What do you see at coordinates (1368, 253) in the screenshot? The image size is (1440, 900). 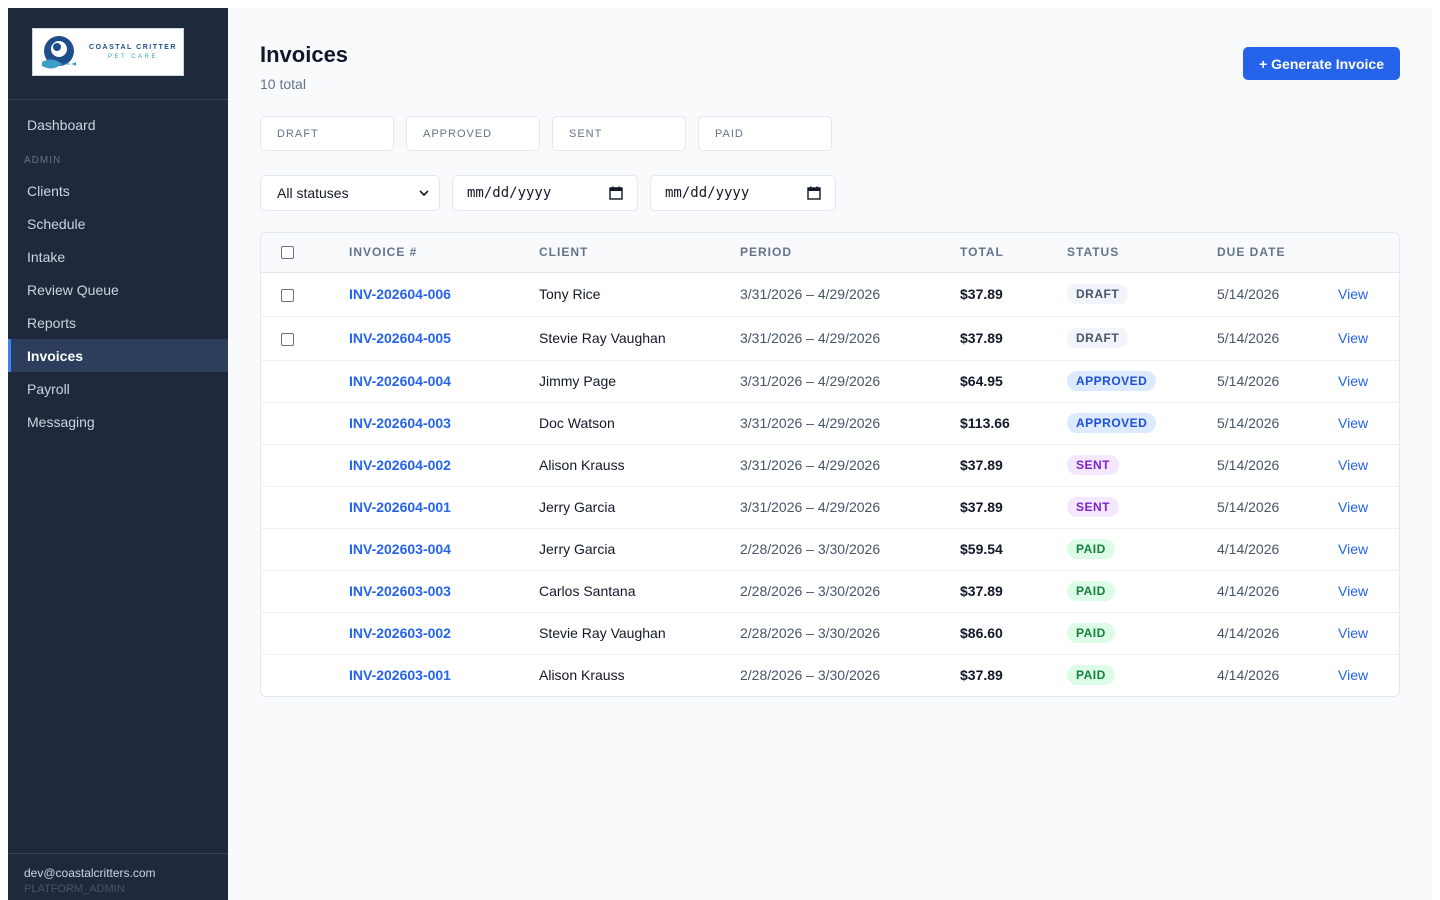 I see `column-header-actions` at bounding box center [1368, 253].